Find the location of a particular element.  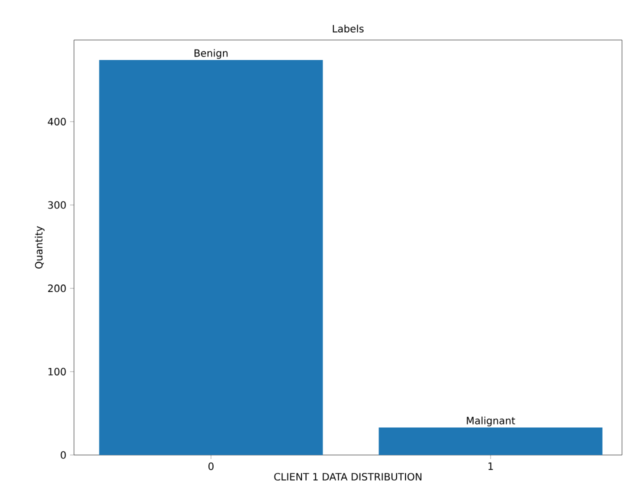

annotation: Benign is located at coordinates (211, 54).